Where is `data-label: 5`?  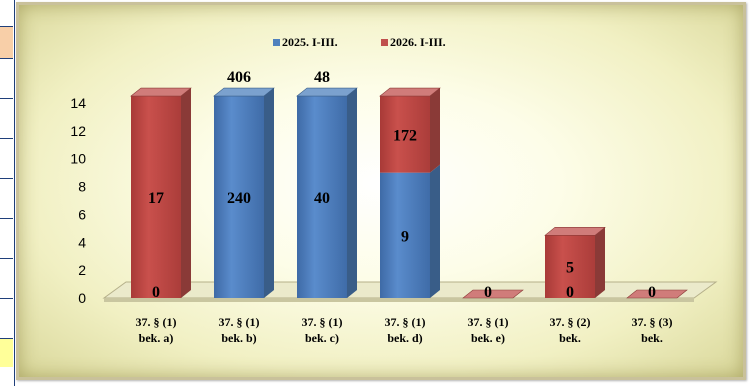
data-label: 5 is located at coordinates (570, 268).